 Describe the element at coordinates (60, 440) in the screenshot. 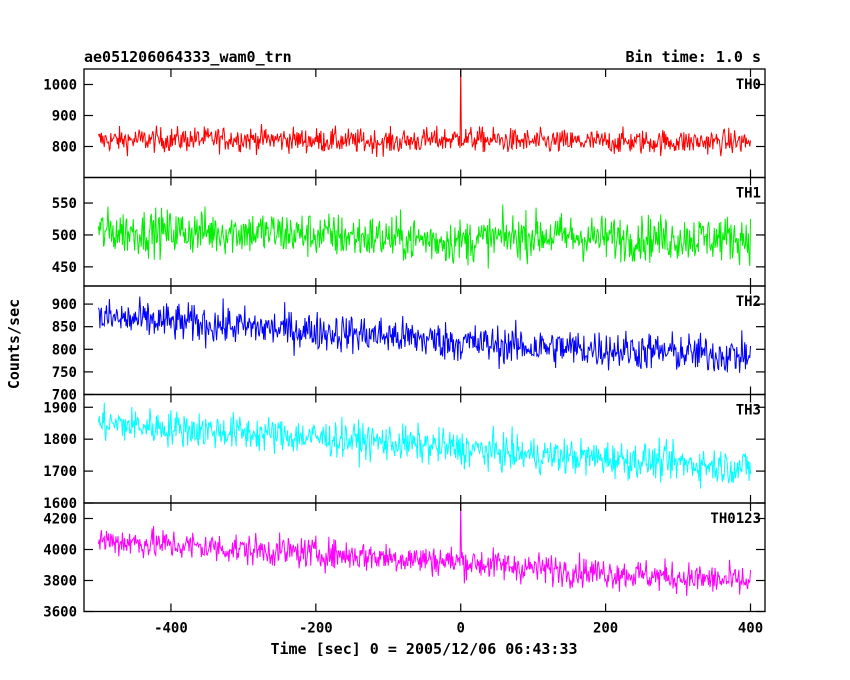

I see `y-tick-label: 1800` at that location.